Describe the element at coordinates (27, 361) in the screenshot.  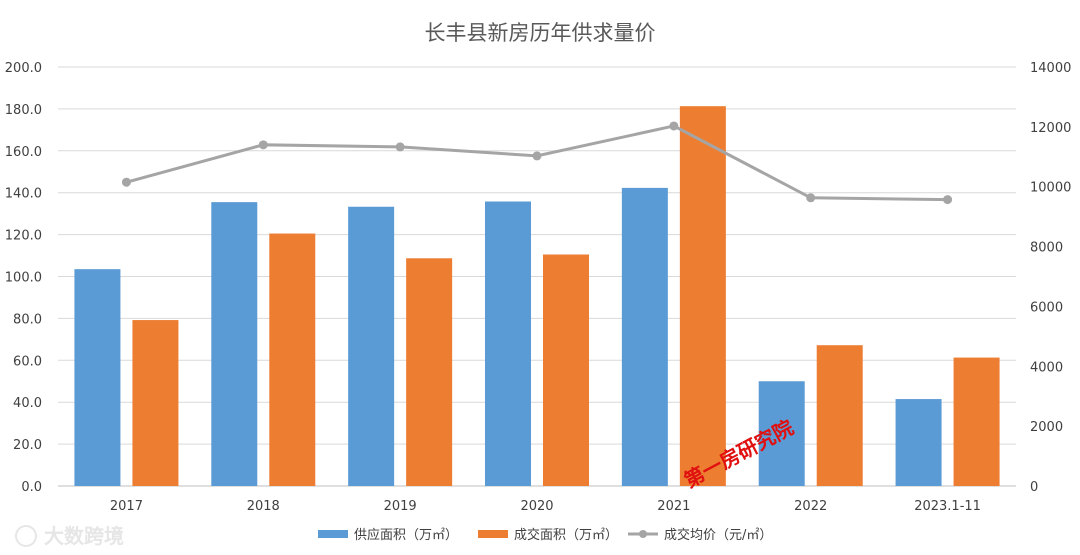
I see `left-tick-label: 60.0` at that location.